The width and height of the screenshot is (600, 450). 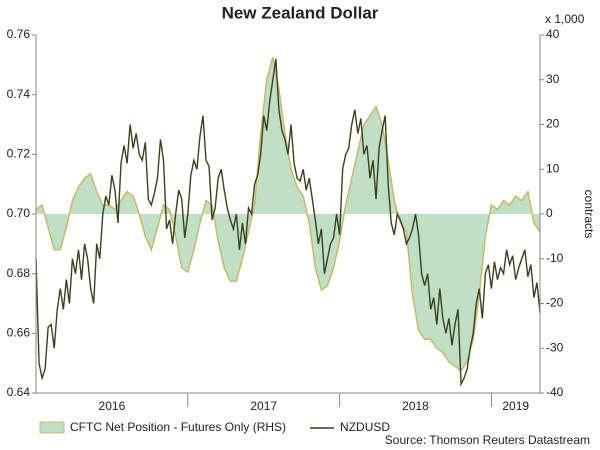 I want to click on y2-unit: x 1,000, so click(x=565, y=19).